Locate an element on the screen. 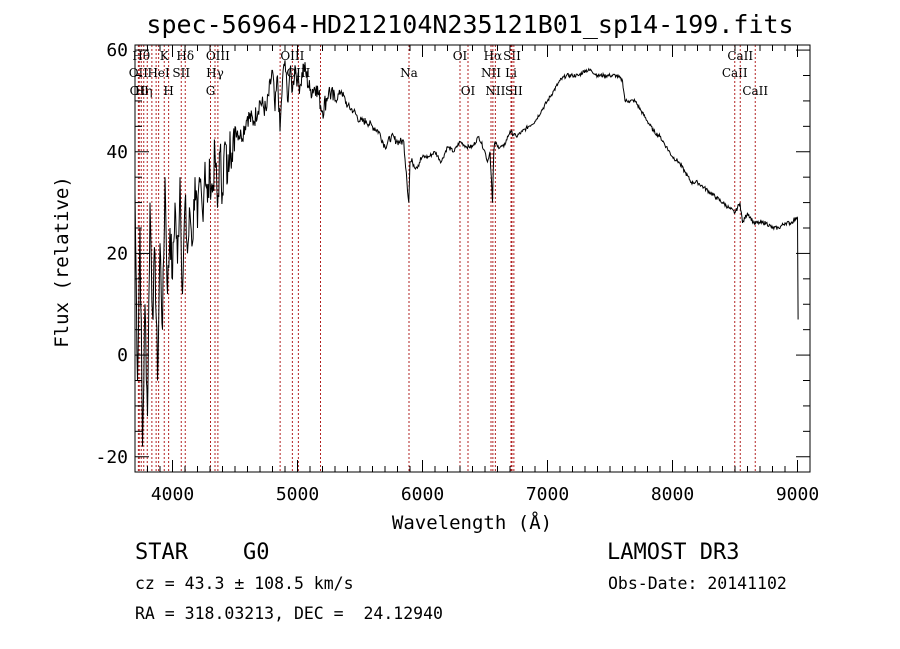  redshift-text: cz = 43.3 ± 108.5 km/s is located at coordinates (244, 583).